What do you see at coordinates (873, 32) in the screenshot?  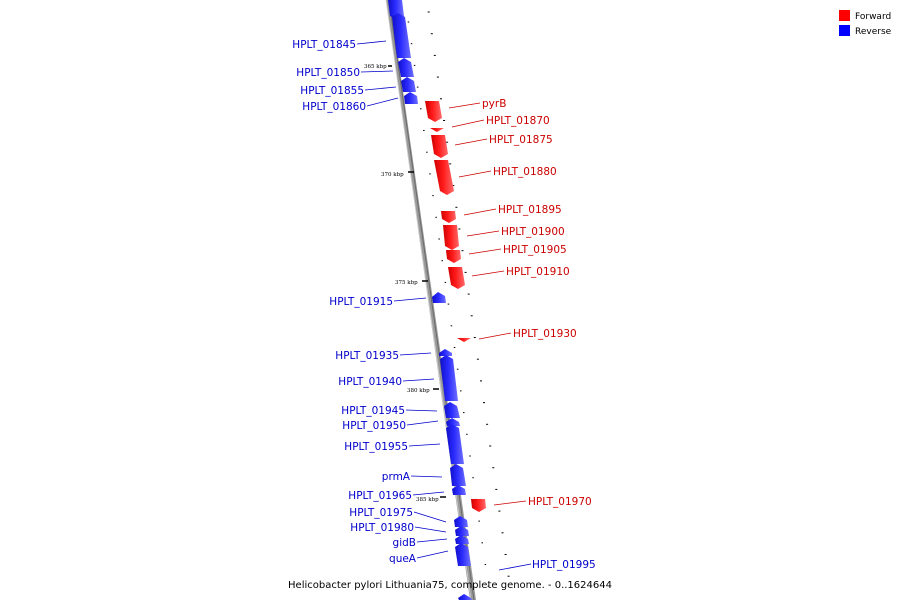 I see `legend-reverse-label: Reverse` at bounding box center [873, 32].